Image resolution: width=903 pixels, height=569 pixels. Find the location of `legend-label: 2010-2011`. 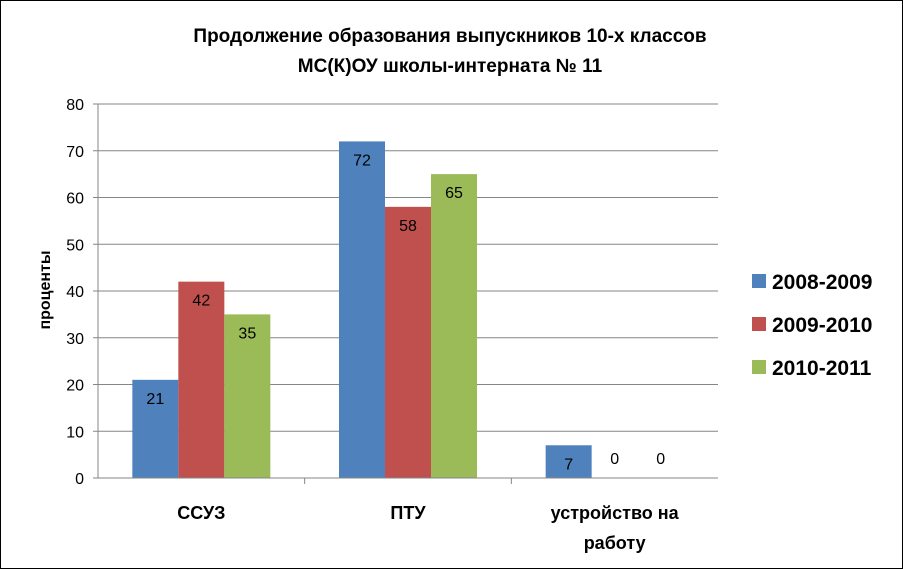

legend-label: 2010-2011 is located at coordinates (822, 368).